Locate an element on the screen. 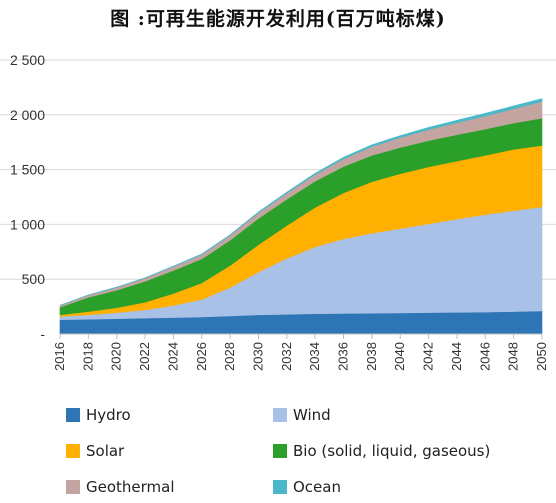 This screenshot has width=556, height=503. legend-label: Geothermal is located at coordinates (130, 487).